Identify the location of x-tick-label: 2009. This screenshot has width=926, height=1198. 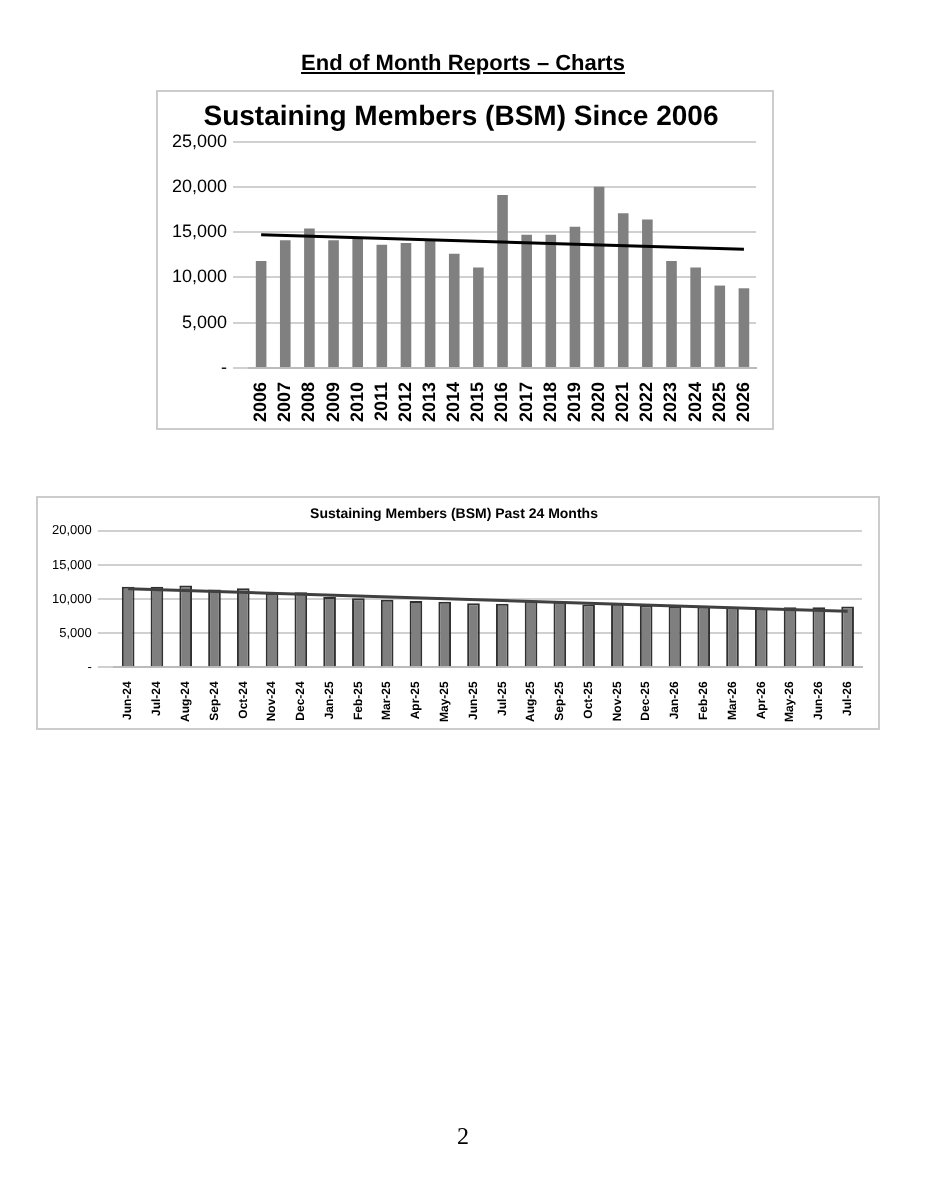
(332, 402).